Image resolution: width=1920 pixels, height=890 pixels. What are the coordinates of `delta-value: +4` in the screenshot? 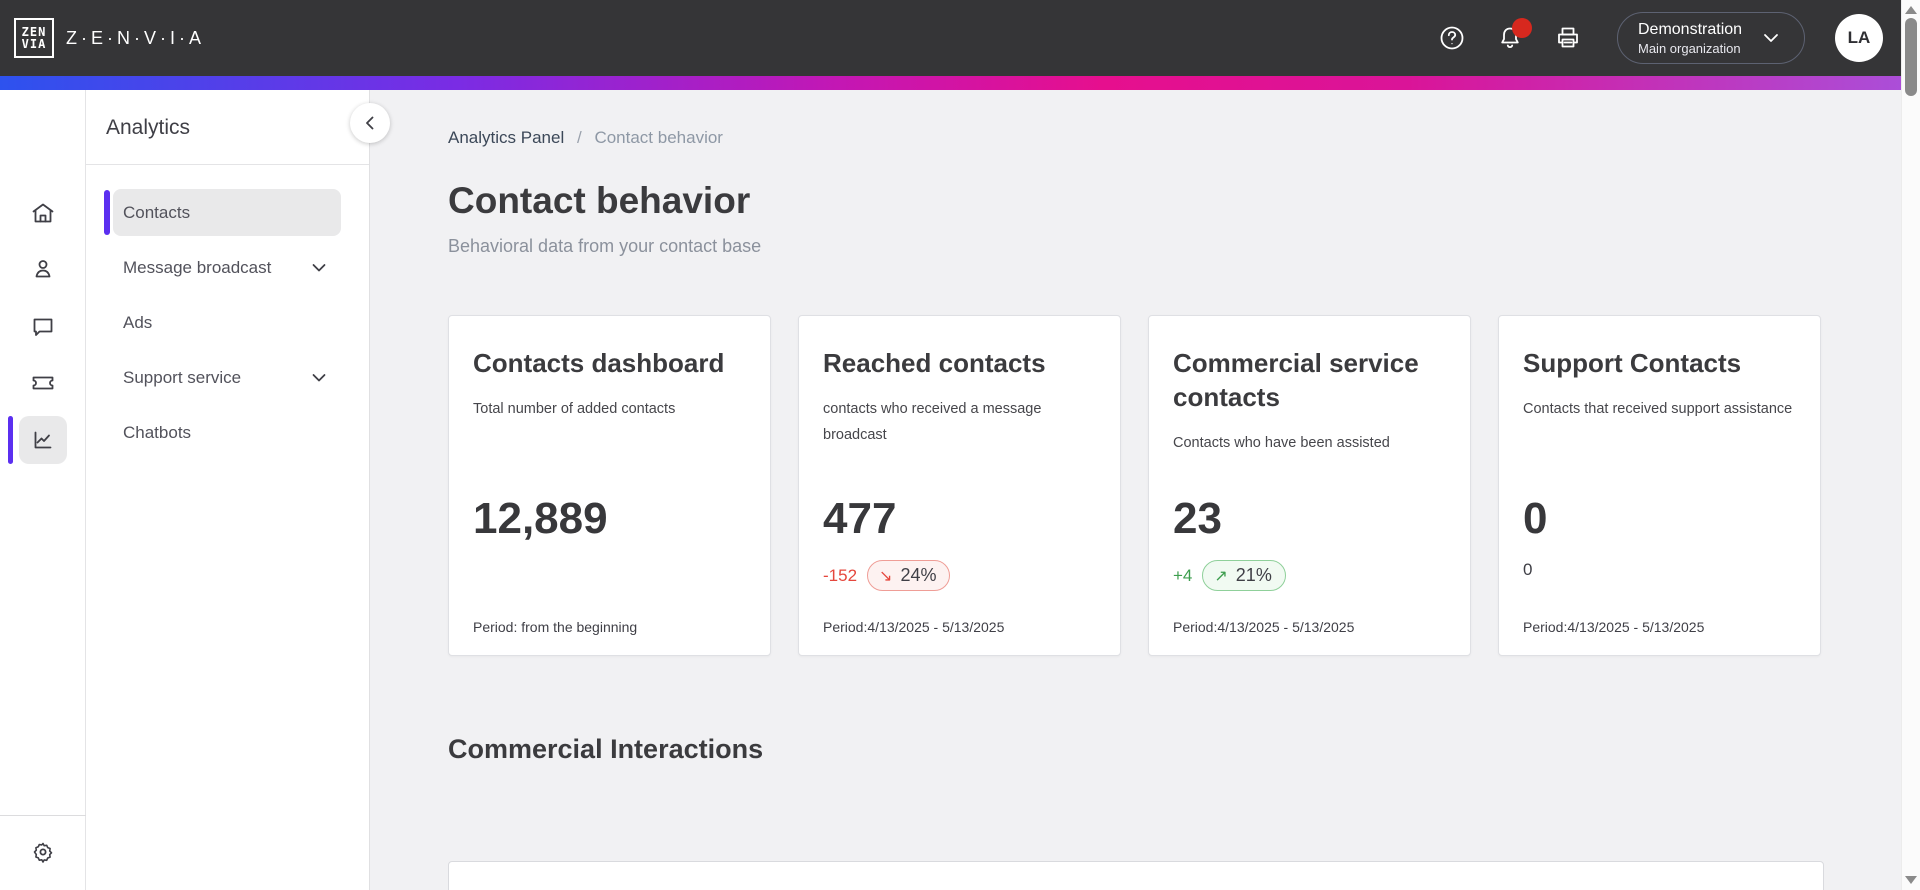 It's located at (1183, 575).